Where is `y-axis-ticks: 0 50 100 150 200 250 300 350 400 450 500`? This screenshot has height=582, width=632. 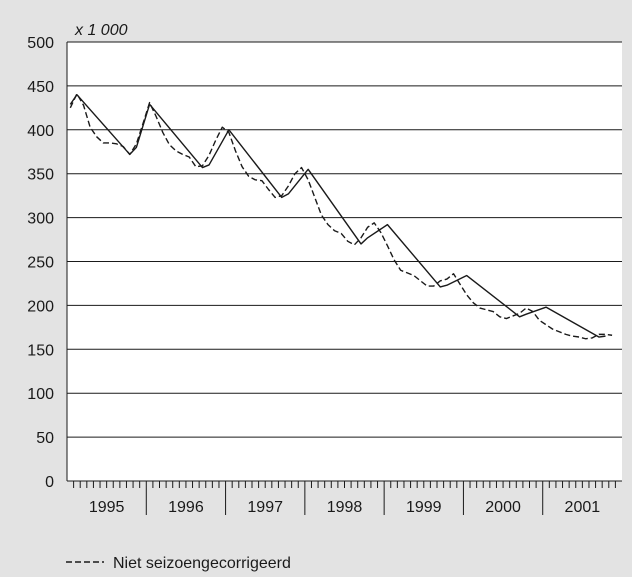
y-axis-ticks: 0 50 100 150 200 250 300 350 400 450 500 is located at coordinates (47, 263).